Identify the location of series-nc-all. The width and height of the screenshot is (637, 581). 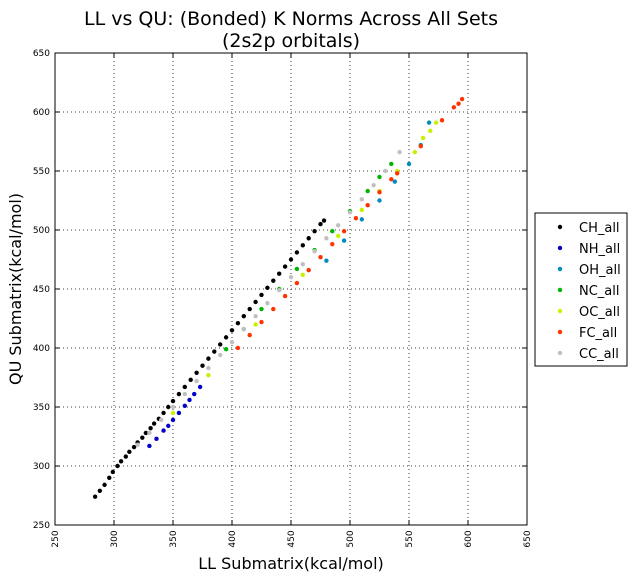
(308, 256).